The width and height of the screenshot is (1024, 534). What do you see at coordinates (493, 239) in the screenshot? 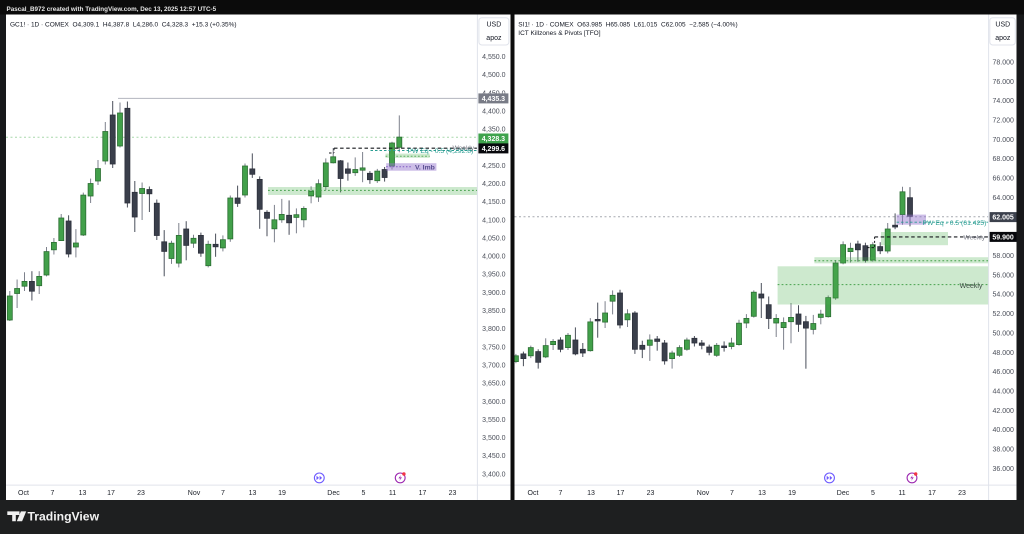
I see `svg-text: 4,050.0` at bounding box center [493, 239].